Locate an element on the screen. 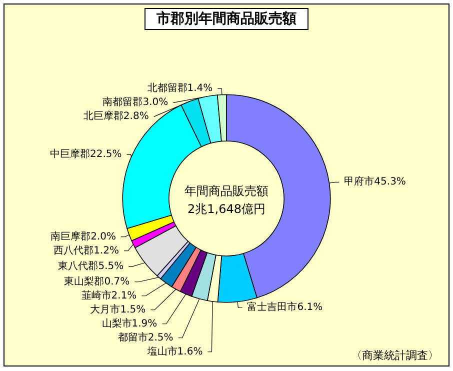  slice-label: 北都留郡1.4% is located at coordinates (180, 88).